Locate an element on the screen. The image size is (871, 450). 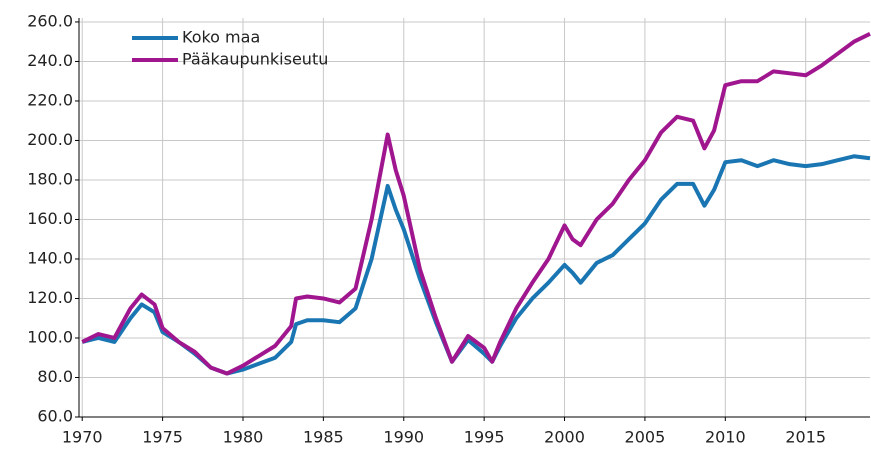
x-tick-label: 1995 is located at coordinates (484, 437).